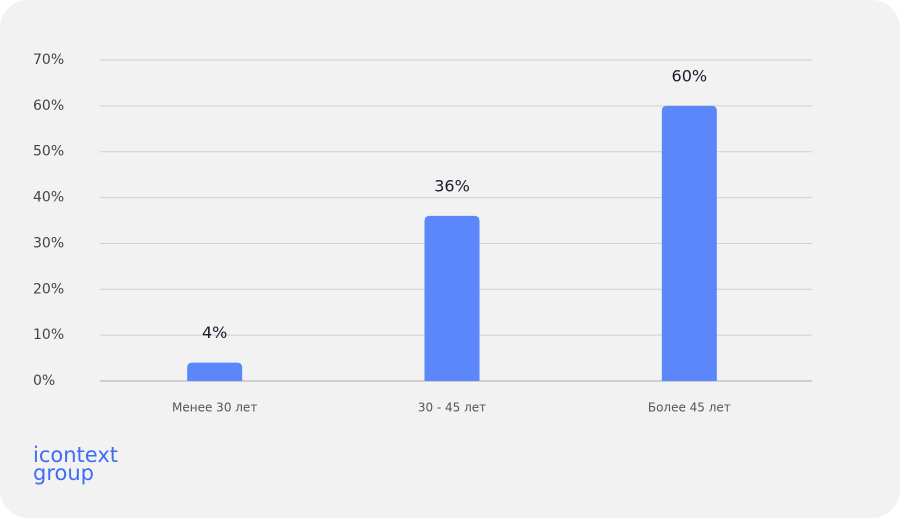  I want to click on x-tick-label: 30 - 45 лет, so click(452, 408).